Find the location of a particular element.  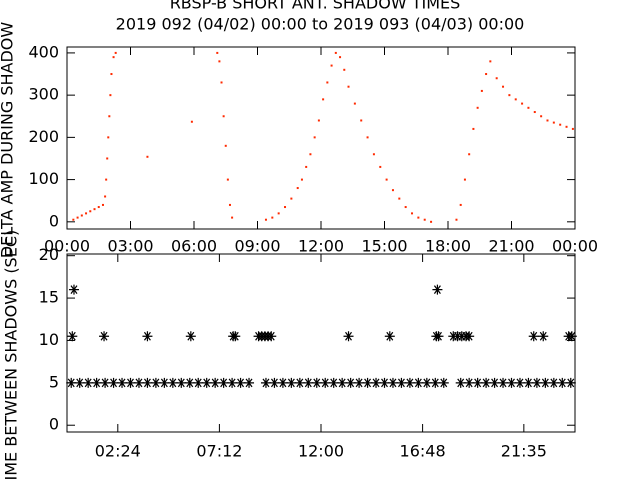

y-tick-label: 300 is located at coordinates (43, 94).